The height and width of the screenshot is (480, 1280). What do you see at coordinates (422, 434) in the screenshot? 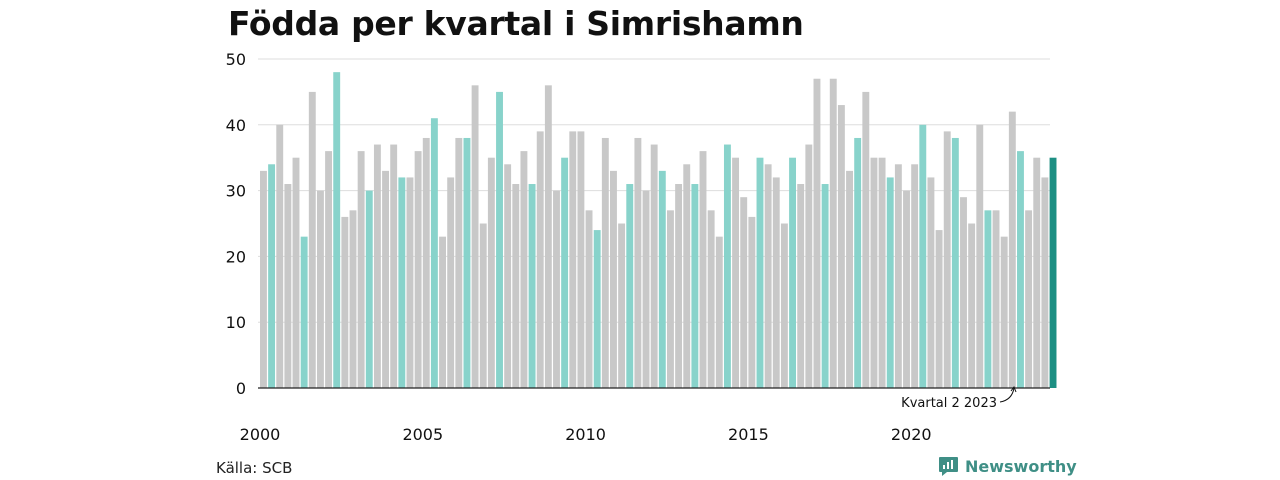
I see `x-tick-label: 2005` at bounding box center [422, 434].